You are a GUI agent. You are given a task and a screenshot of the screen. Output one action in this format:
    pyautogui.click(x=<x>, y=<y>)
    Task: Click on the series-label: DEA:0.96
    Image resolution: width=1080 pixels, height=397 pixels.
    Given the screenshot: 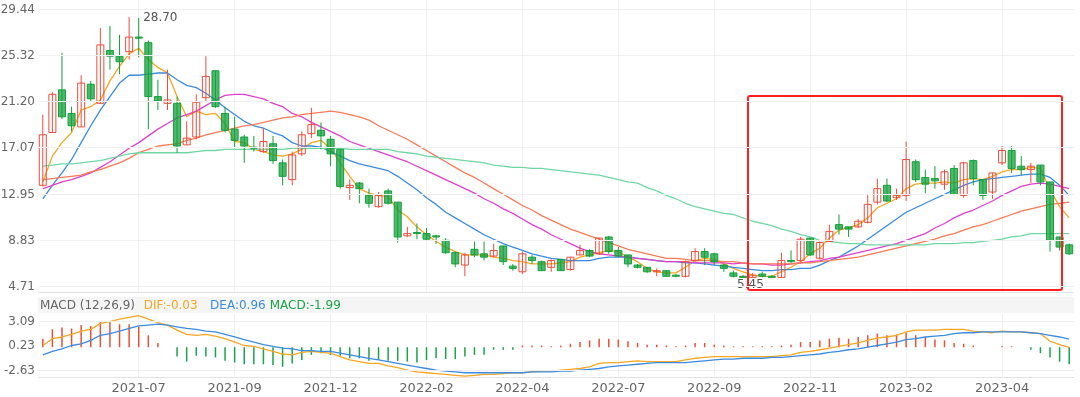 What is the action you would take?
    pyautogui.click(x=238, y=305)
    